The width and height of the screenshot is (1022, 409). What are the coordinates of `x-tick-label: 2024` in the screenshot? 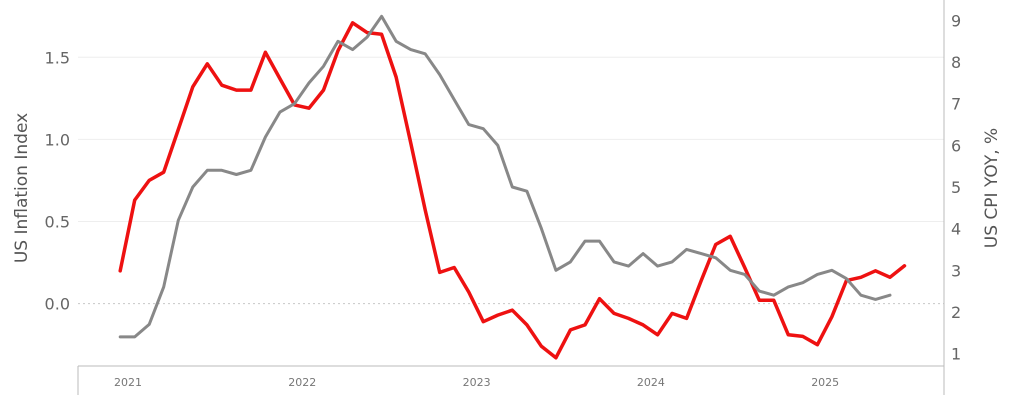 It's located at (651, 382).